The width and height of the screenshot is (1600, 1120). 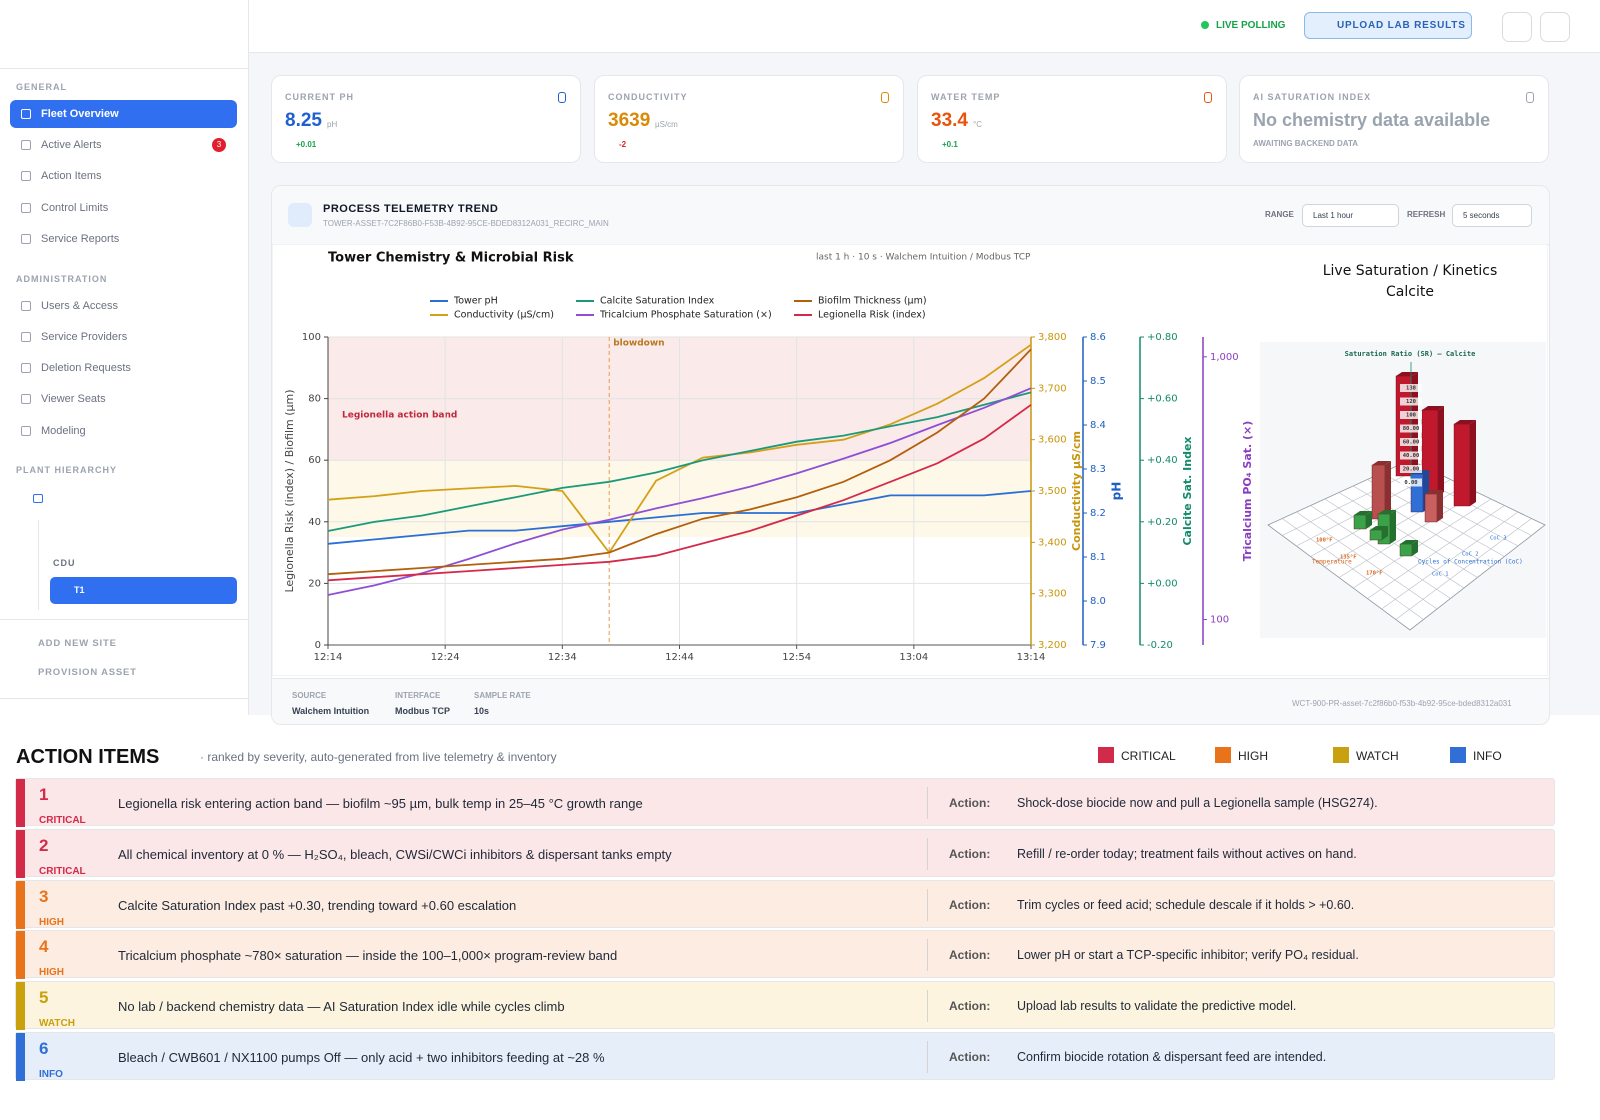 I want to click on legend-label: INFO, so click(x=1487, y=756).